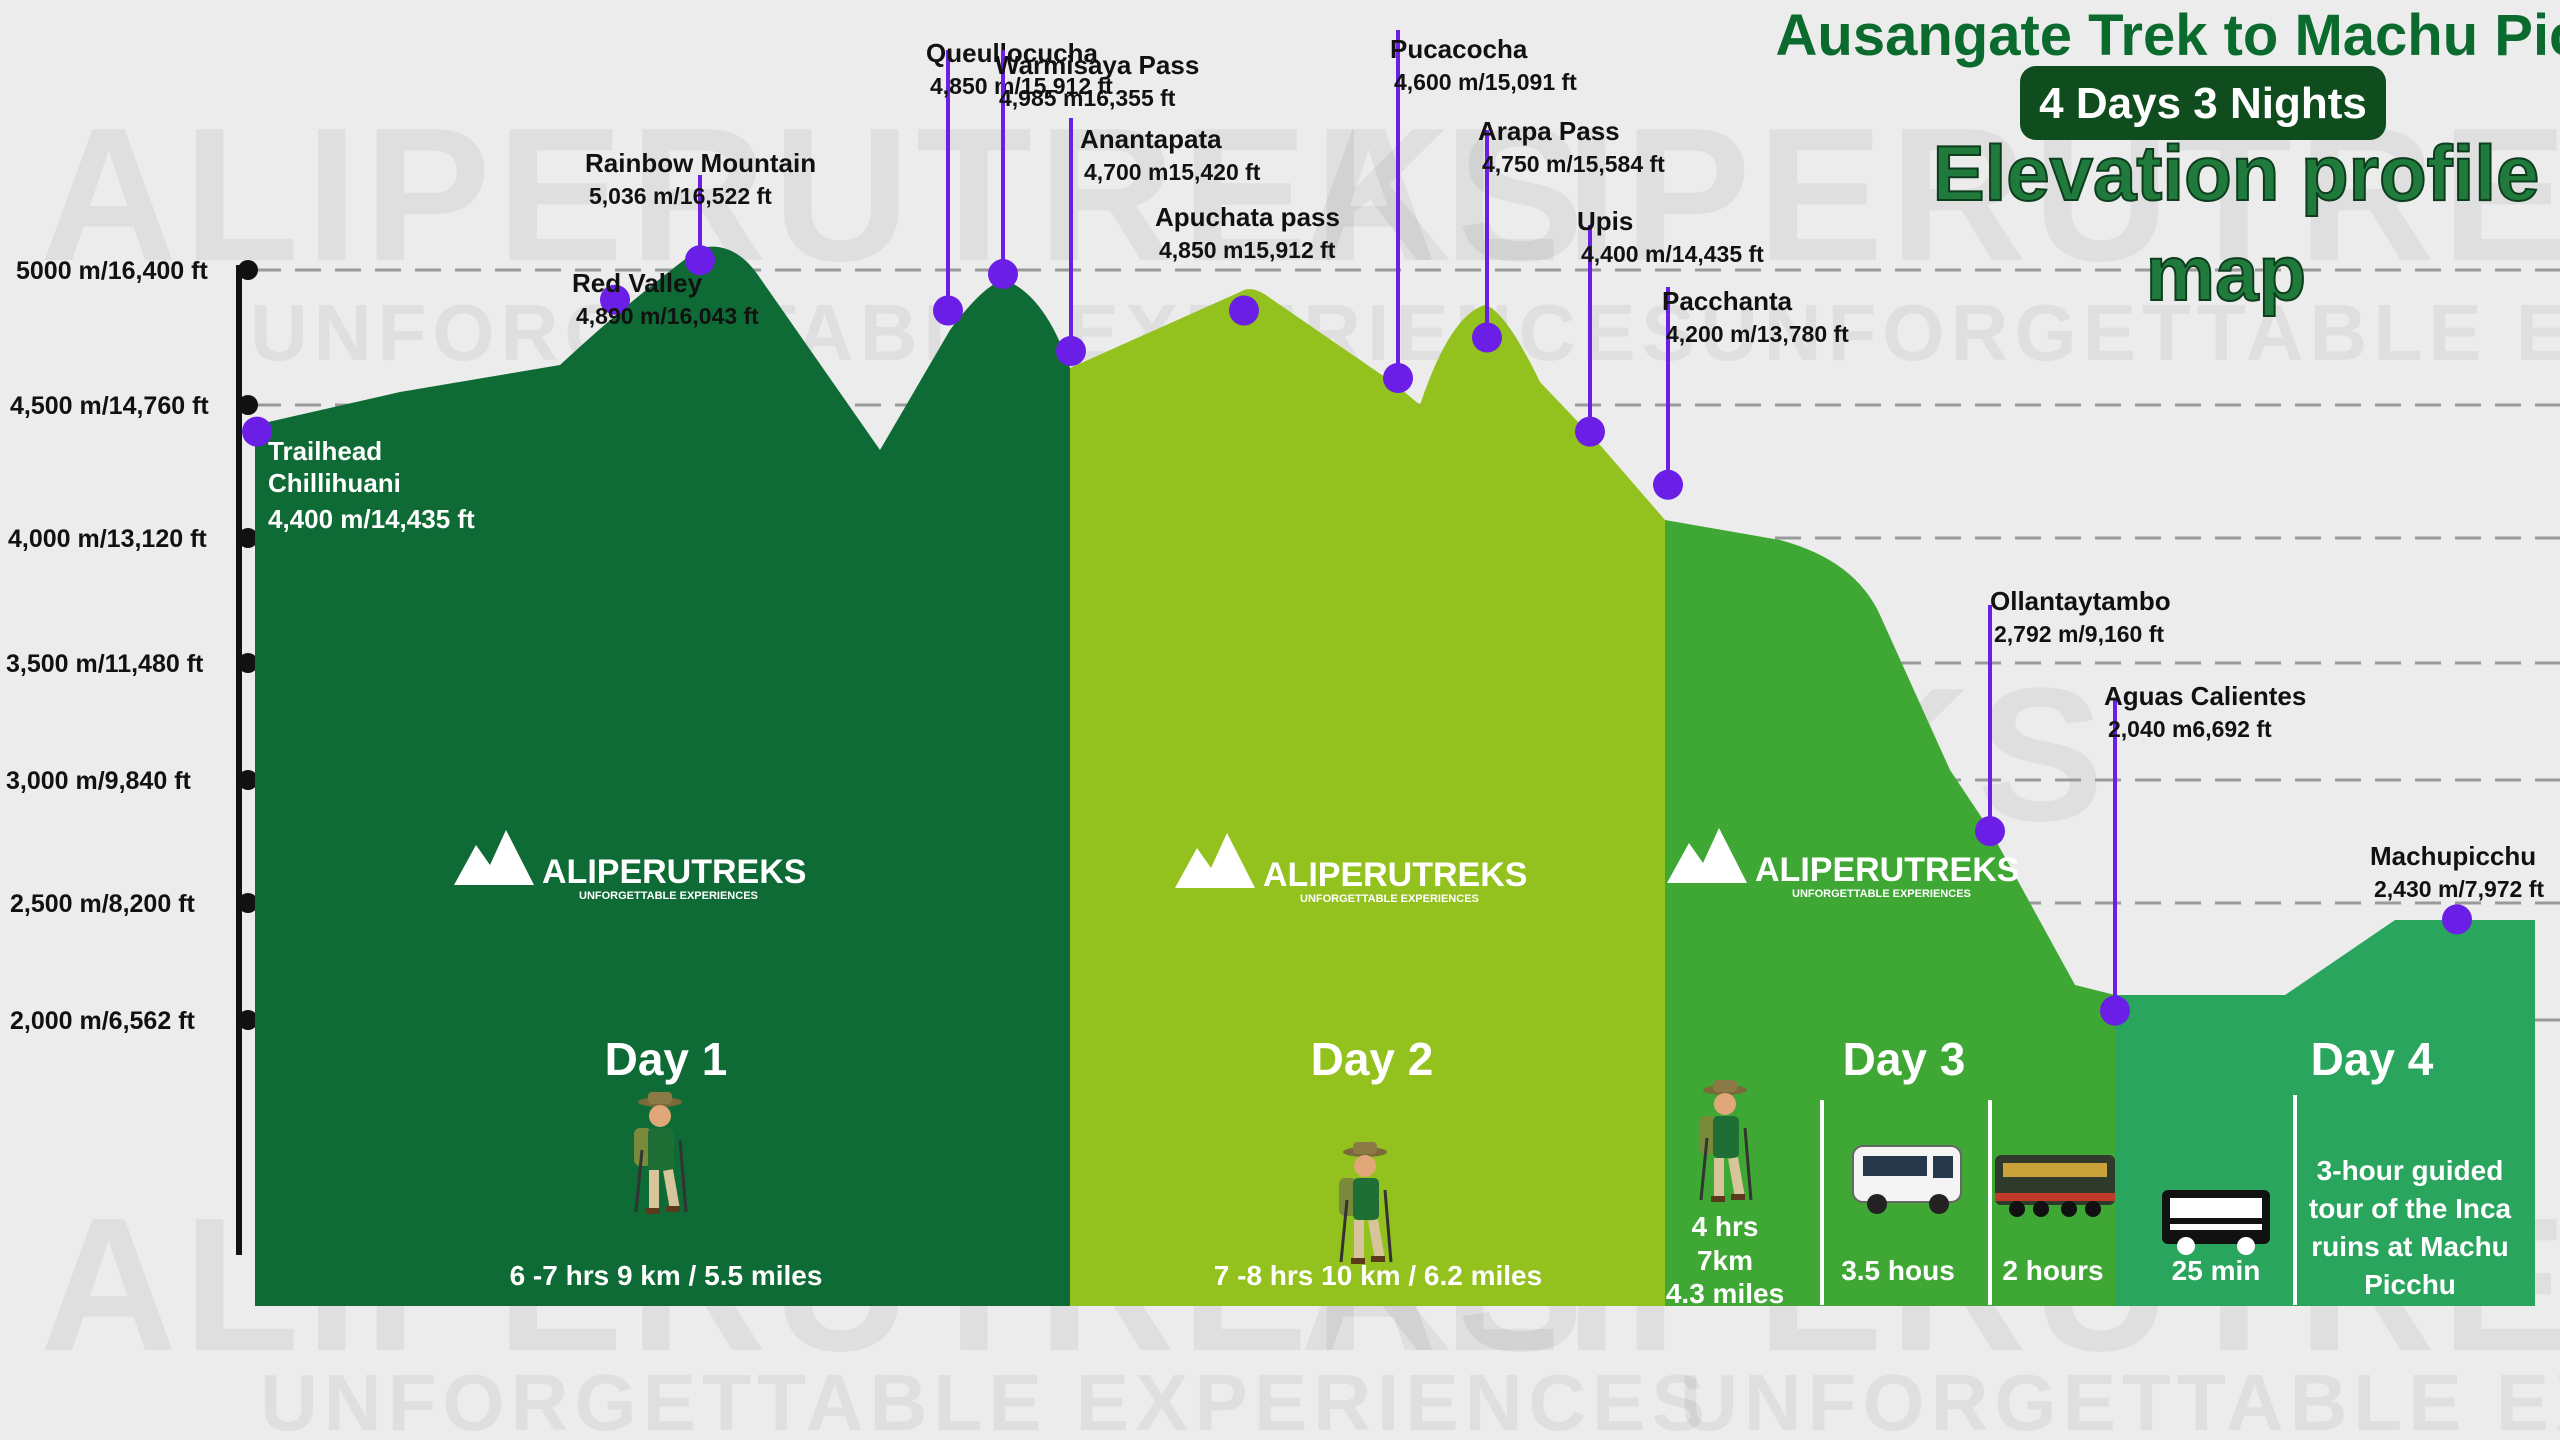 This screenshot has width=2560, height=1440. I want to click on day3-terrain, so click(1890, 913).